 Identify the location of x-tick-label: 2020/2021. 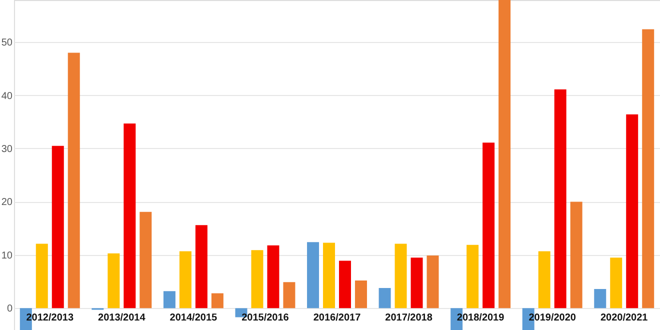
(624, 318).